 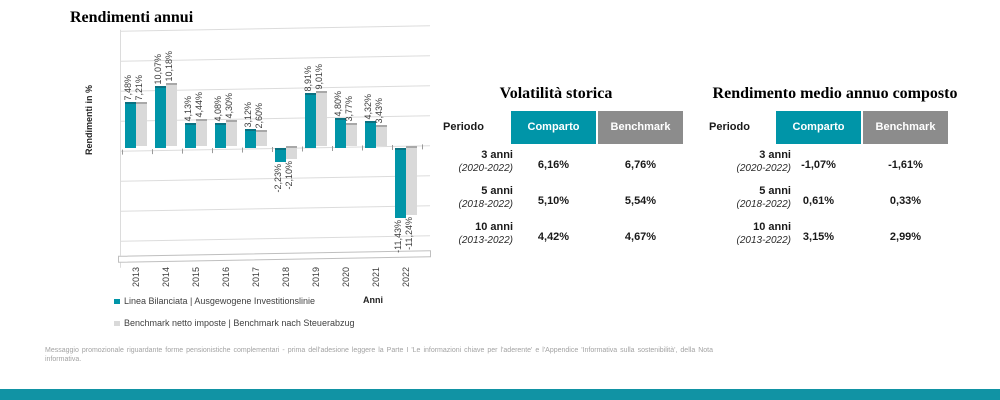 I want to click on bar-2014-benchmark, so click(x=171, y=114).